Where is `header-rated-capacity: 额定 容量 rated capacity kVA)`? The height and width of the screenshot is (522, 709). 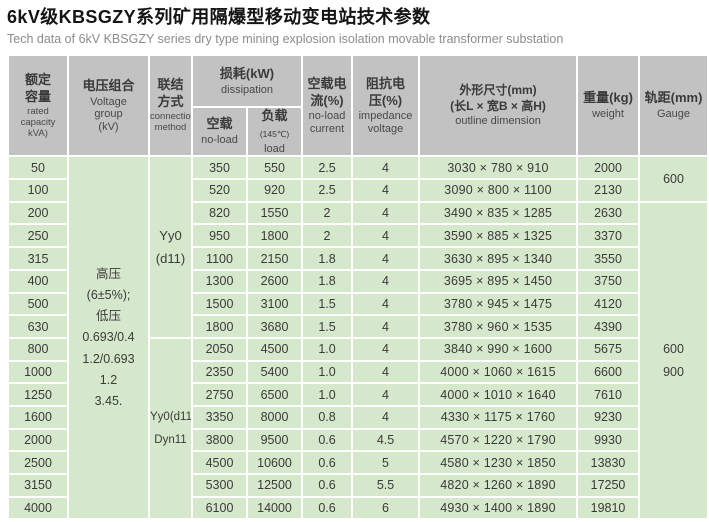
header-rated-capacity: 额定 容量 rated capacity kVA) is located at coordinates (38, 105).